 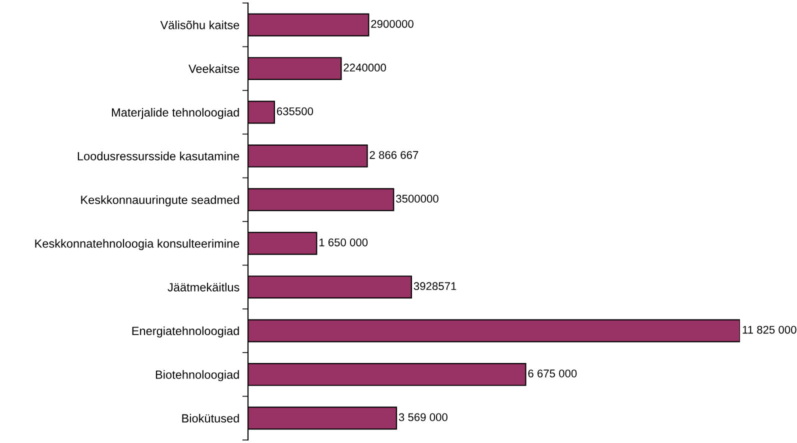 I want to click on data-label: 11 825 000, so click(x=769, y=330).